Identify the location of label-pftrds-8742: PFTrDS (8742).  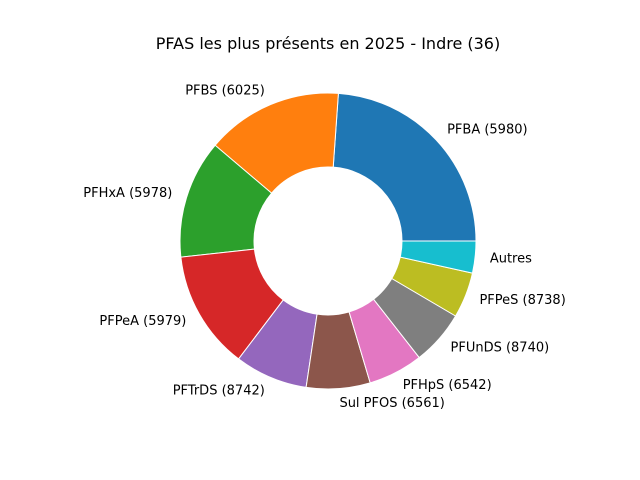
(219, 391).